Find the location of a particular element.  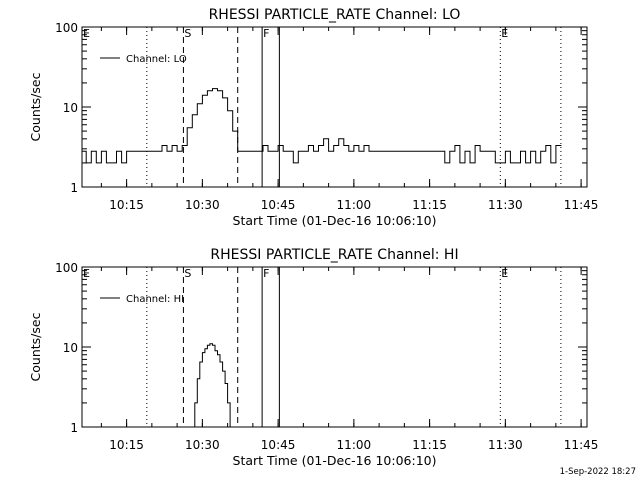

lo-y-axis-label: Counts/sec is located at coordinates (35, 106).